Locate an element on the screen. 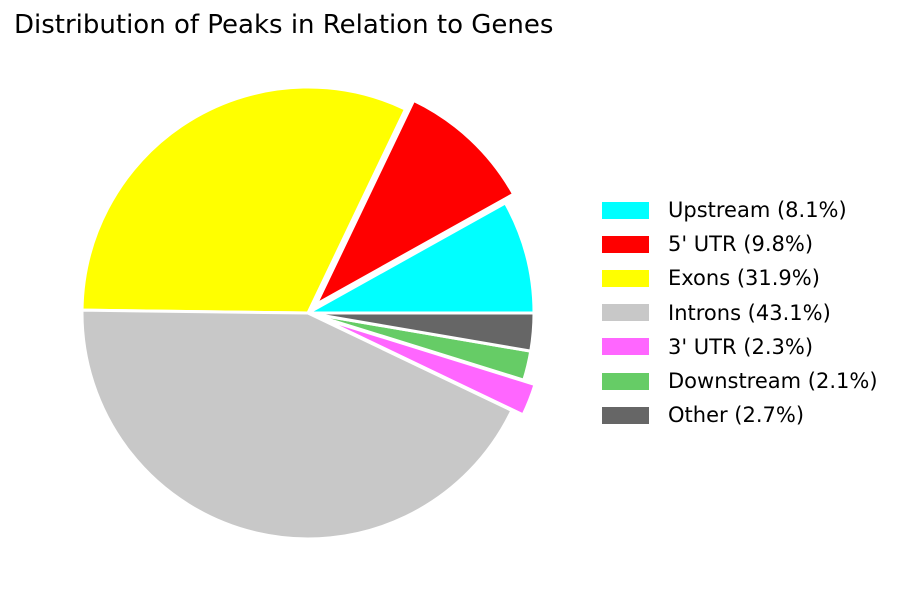  legend-item-upstream: Upstream (8.1%) is located at coordinates (740, 210).